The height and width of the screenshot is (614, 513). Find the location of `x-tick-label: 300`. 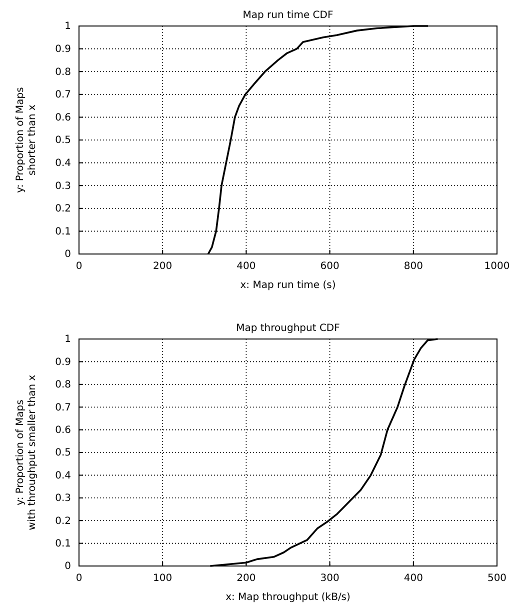

x-tick-label: 300 is located at coordinates (330, 578).